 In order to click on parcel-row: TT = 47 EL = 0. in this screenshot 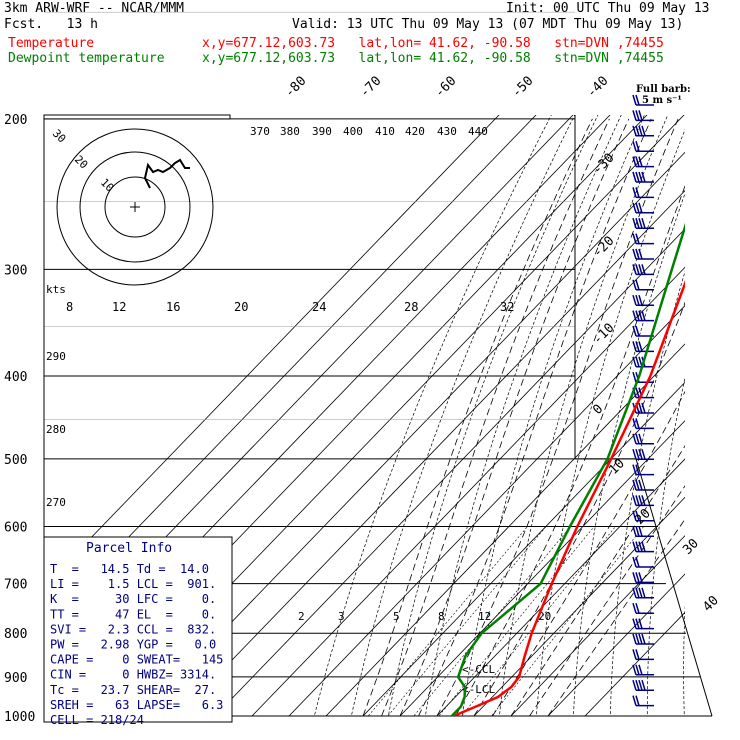, I will do `click(133, 614)`.